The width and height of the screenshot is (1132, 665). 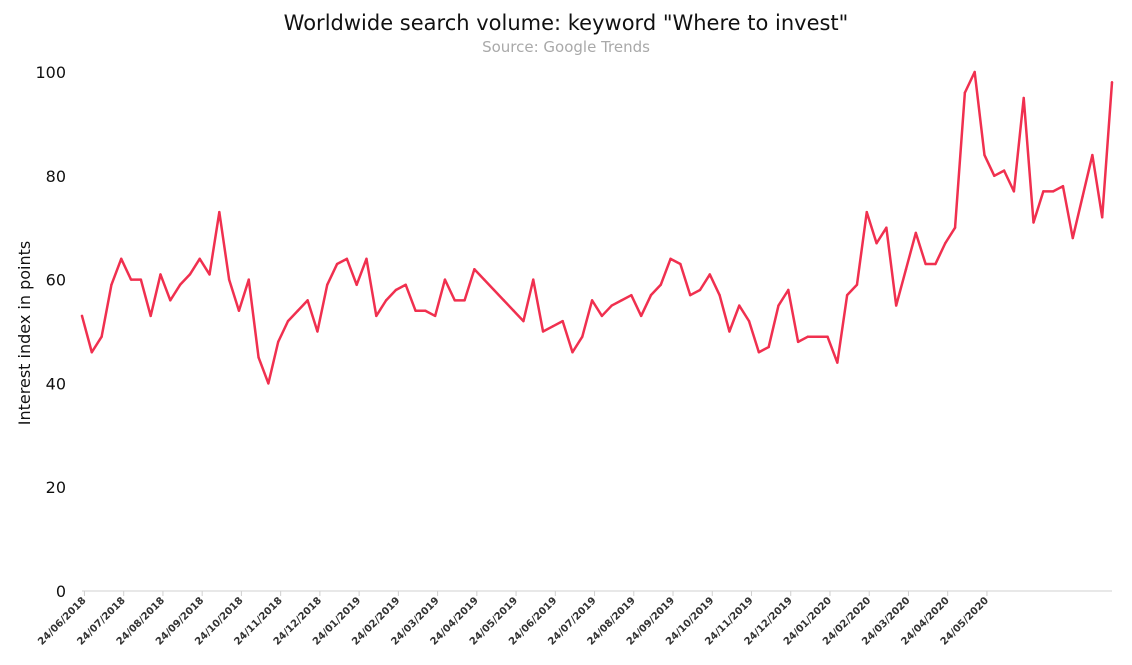 I want to click on y-axis-ticks: 0 20 40 60 80 100, so click(x=50, y=332).